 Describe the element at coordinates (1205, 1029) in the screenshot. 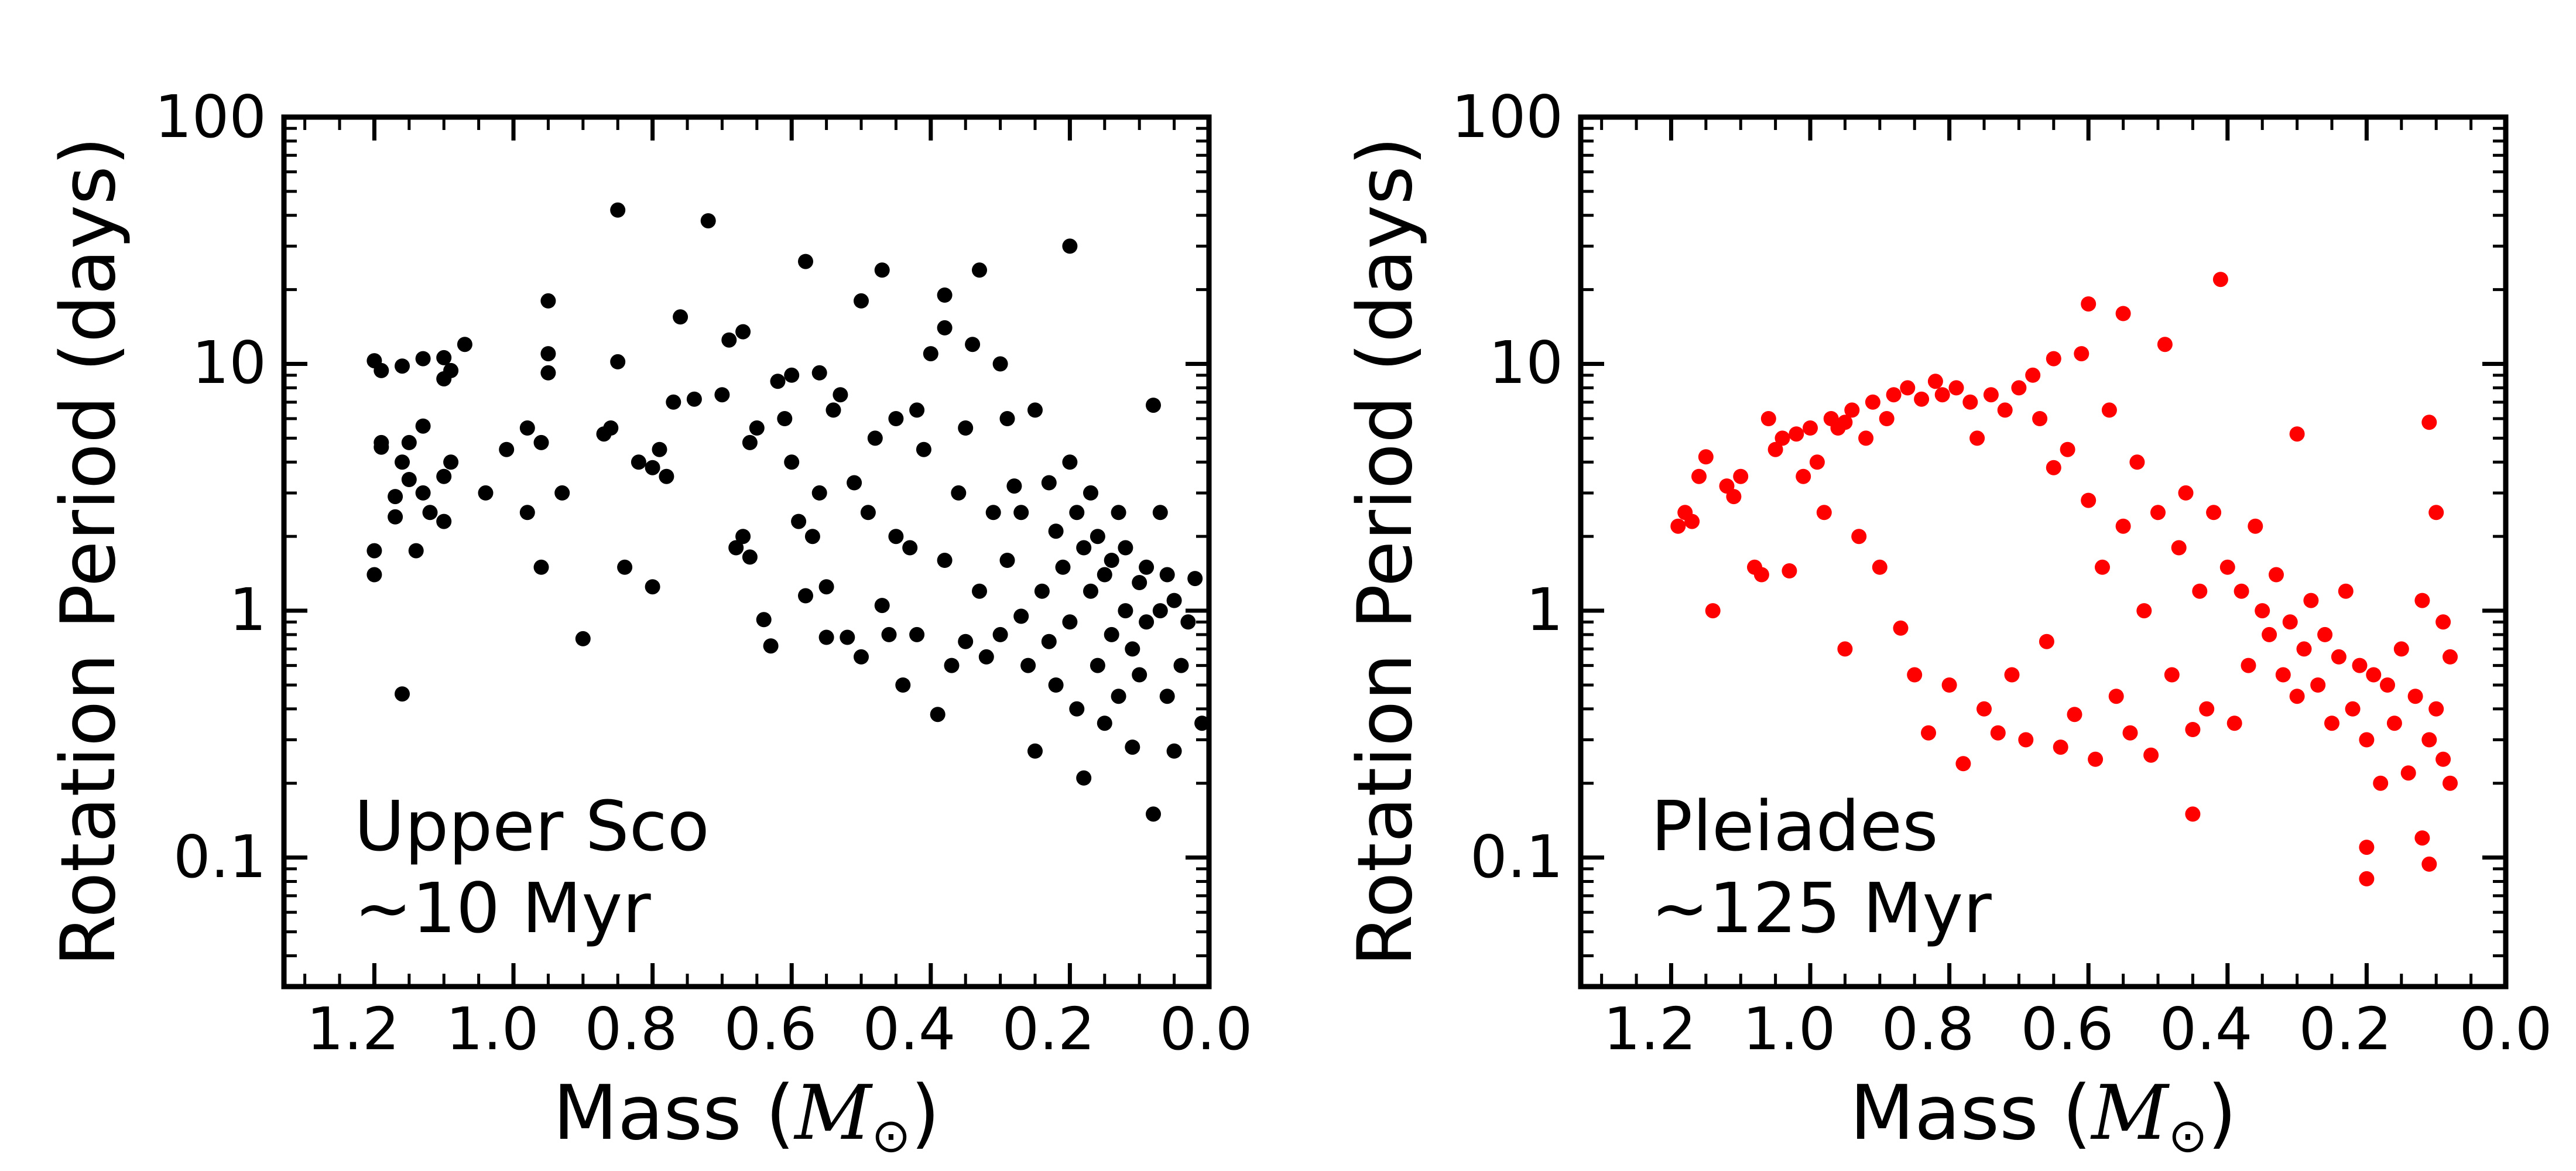

I see `upper-sco-xtick-label-7: 0.0` at that location.